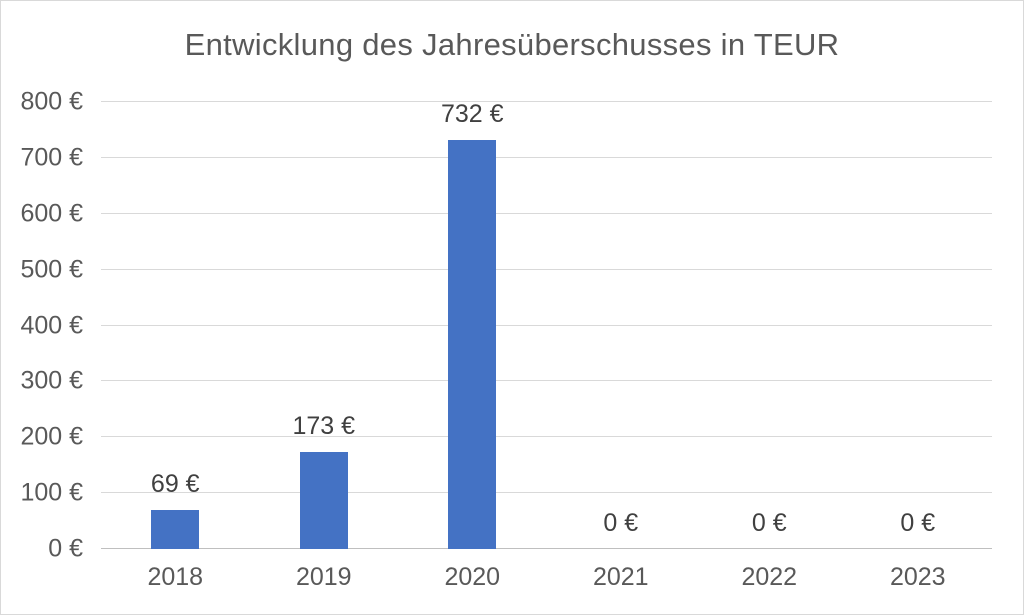  Describe the element at coordinates (323, 577) in the screenshot. I see `x-axis-label-2019: 2019` at that location.